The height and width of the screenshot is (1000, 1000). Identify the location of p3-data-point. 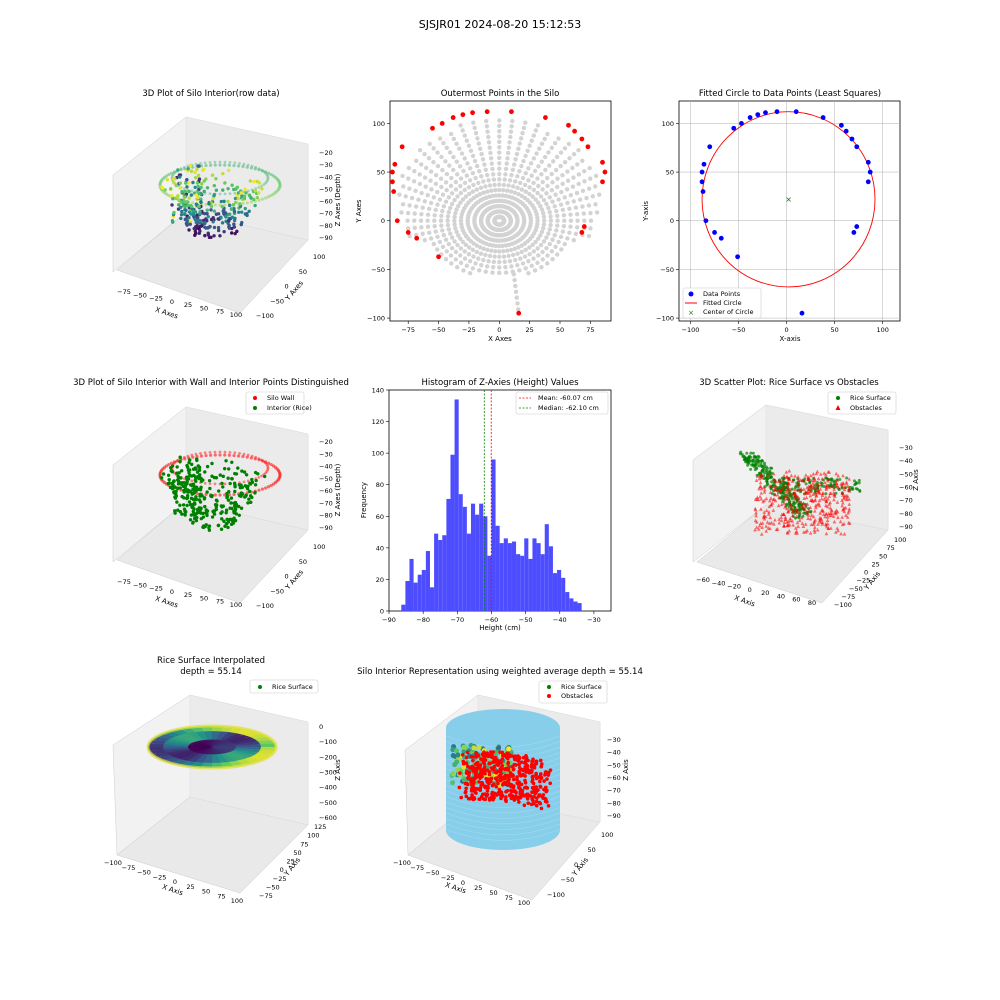
(852, 139).